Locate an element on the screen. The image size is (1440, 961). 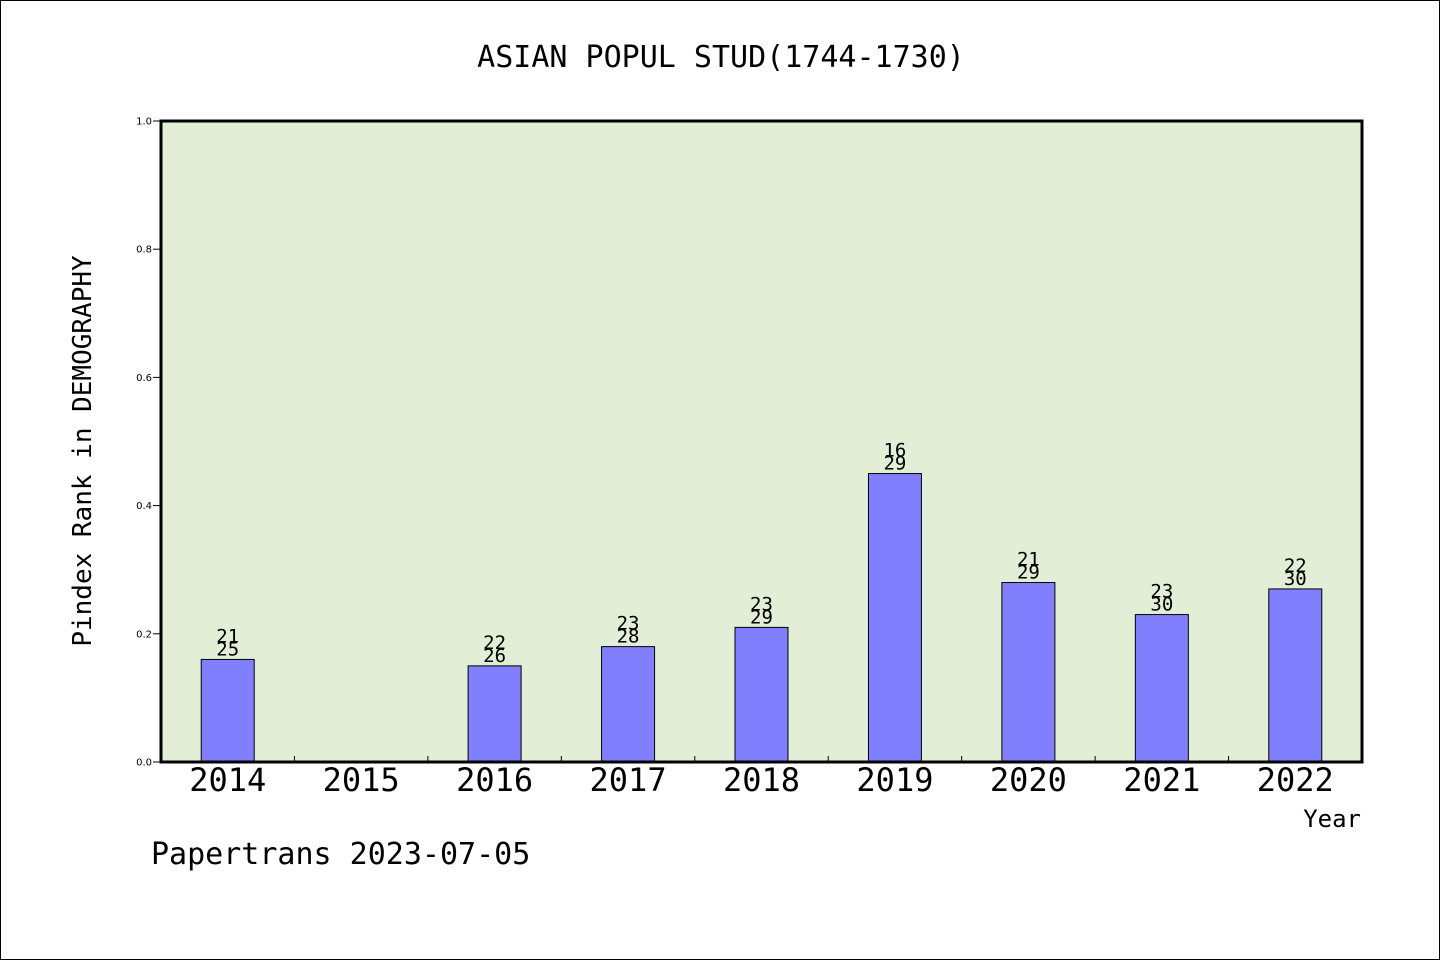
x-tick-label-2014: 2014 is located at coordinates (227, 780).